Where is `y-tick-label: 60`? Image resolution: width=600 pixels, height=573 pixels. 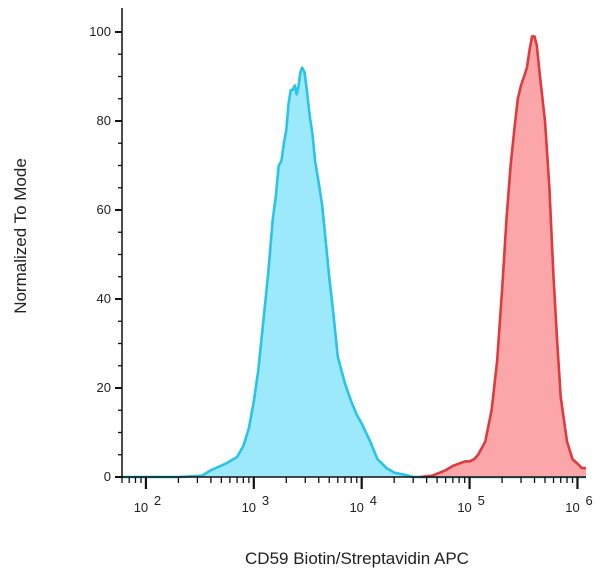 y-tick-label: 60 is located at coordinates (104, 209).